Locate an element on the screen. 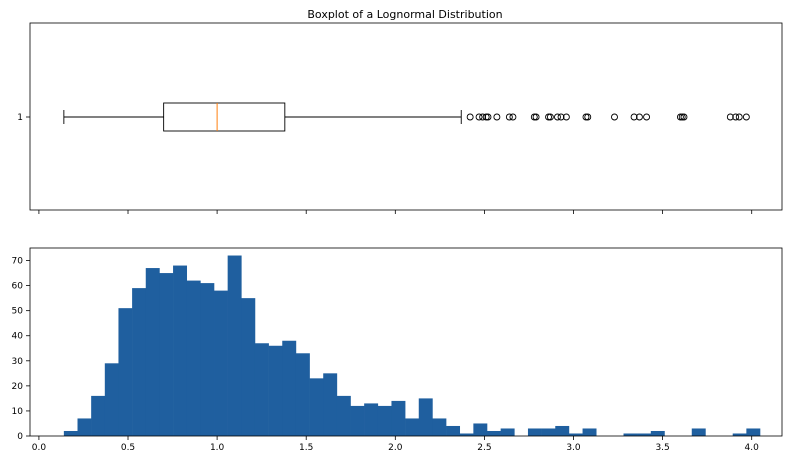  boxplot-box is located at coordinates (224, 117).